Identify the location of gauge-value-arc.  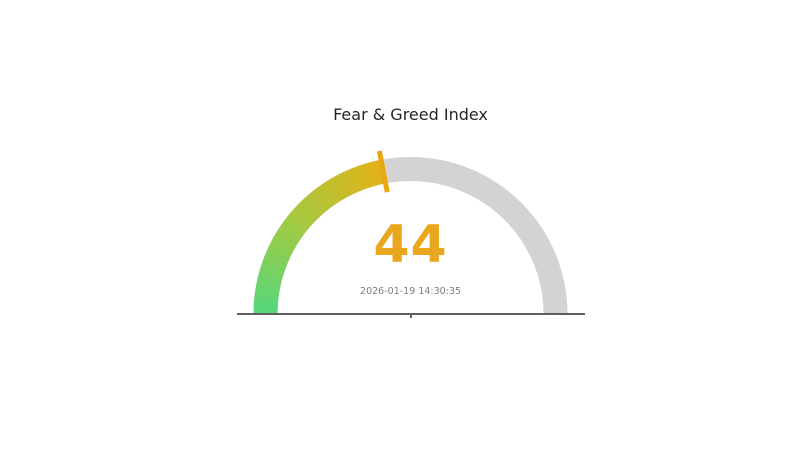
(319, 237).